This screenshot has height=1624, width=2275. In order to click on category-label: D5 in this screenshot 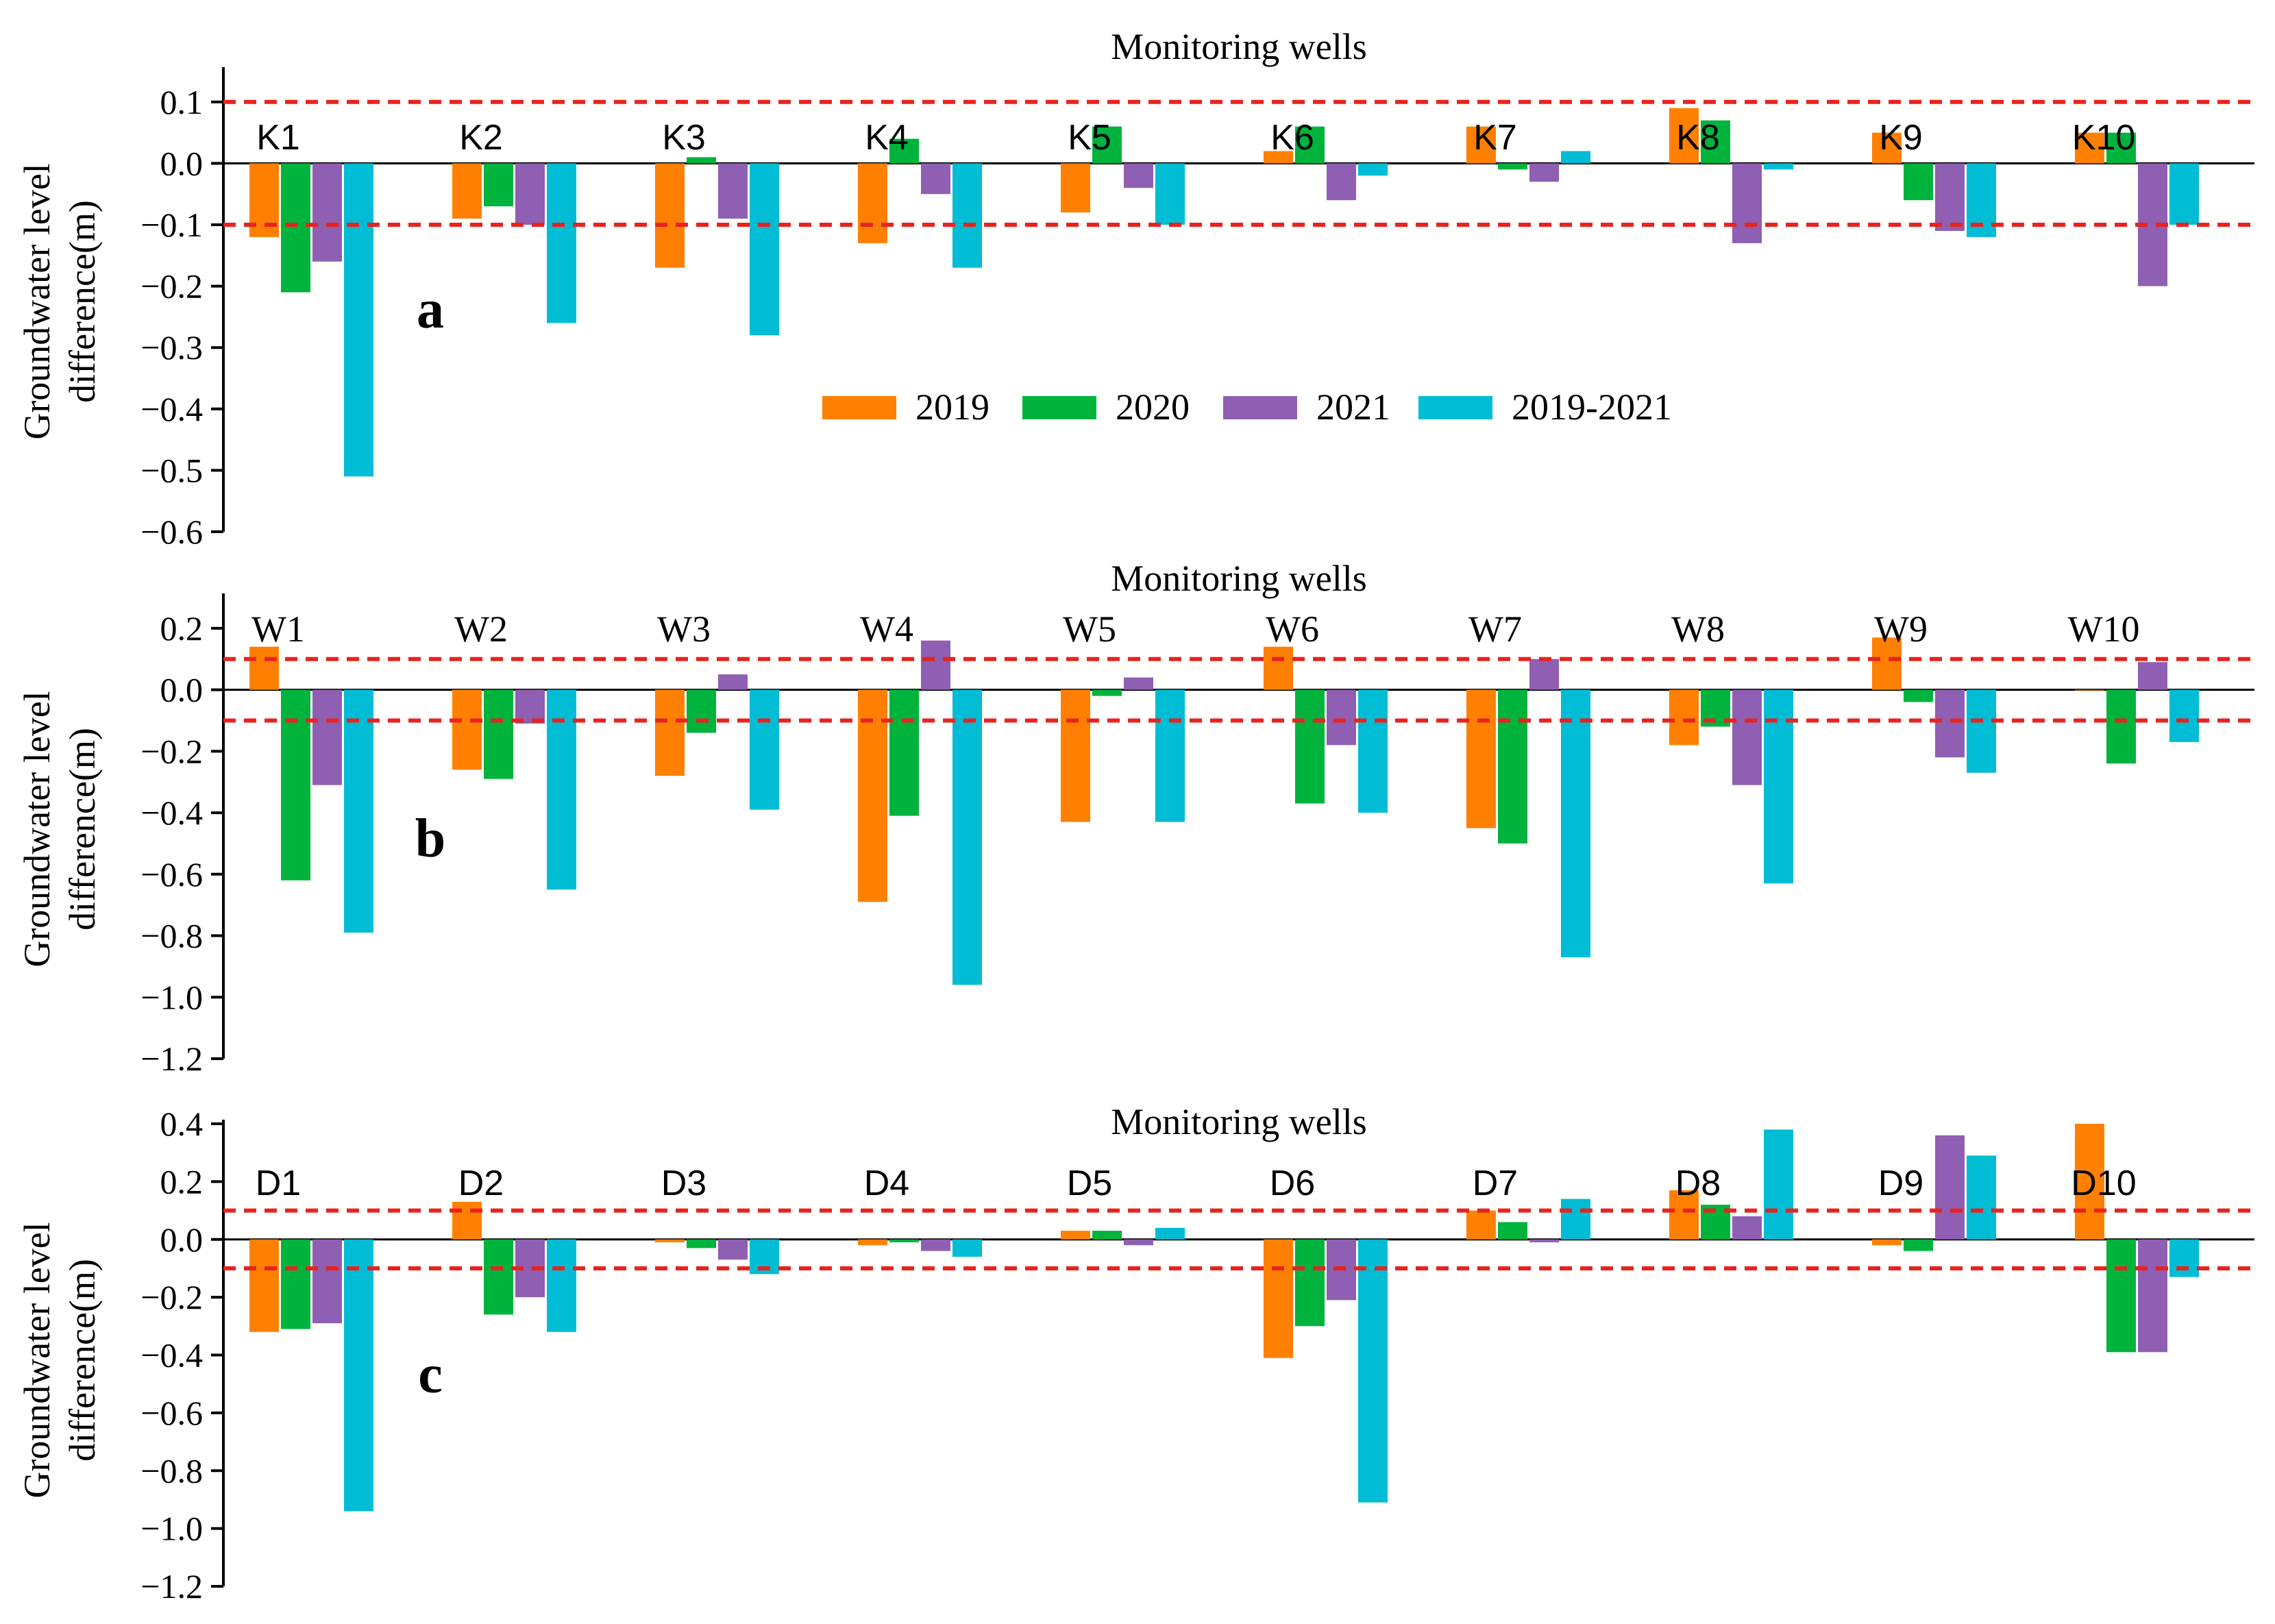, I will do `click(1089, 1183)`.